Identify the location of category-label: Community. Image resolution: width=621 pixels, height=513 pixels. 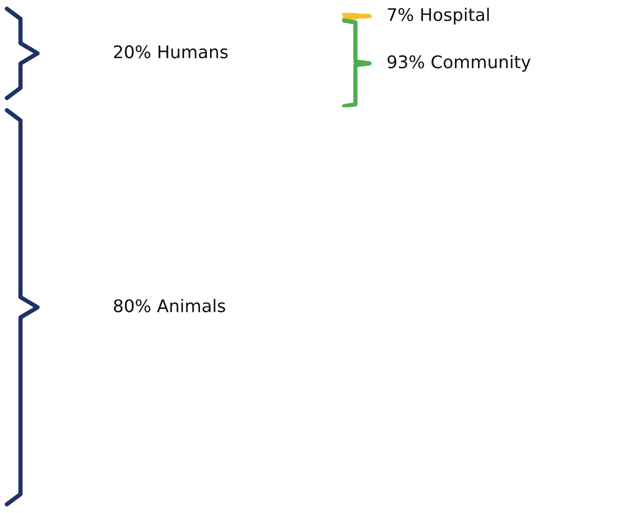
(481, 63).